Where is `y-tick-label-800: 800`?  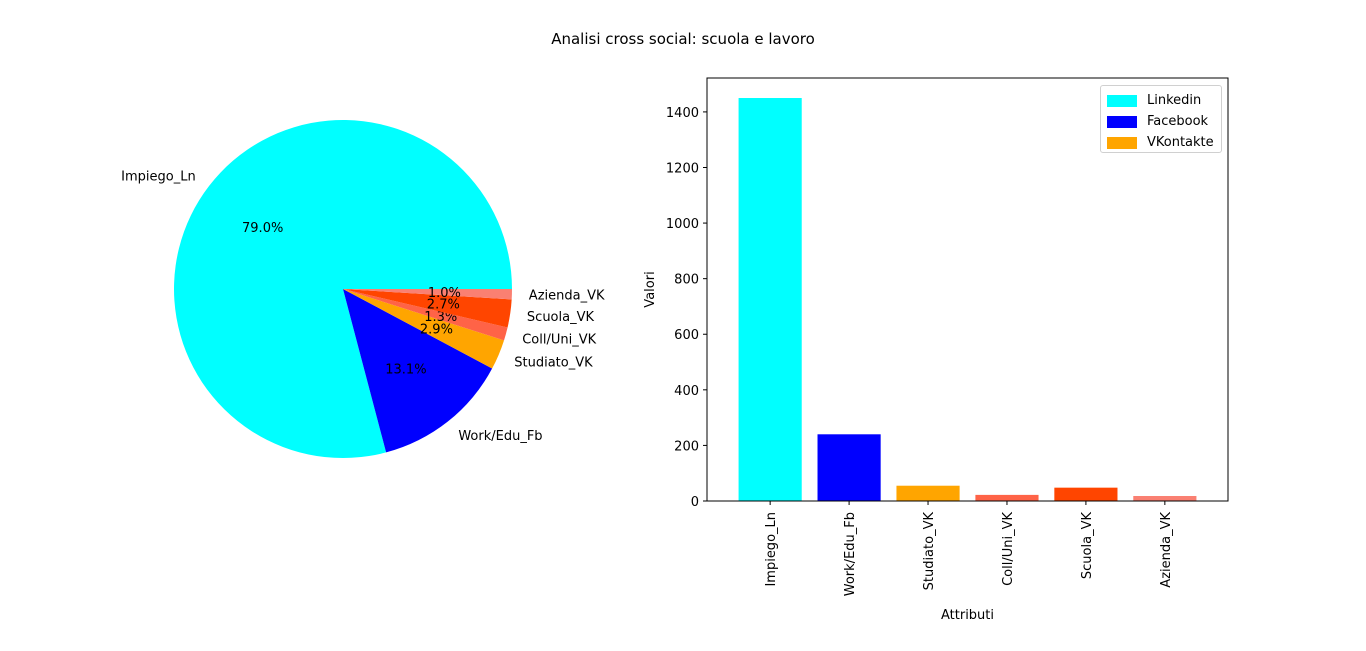 y-tick-label-800: 800 is located at coordinates (686, 280).